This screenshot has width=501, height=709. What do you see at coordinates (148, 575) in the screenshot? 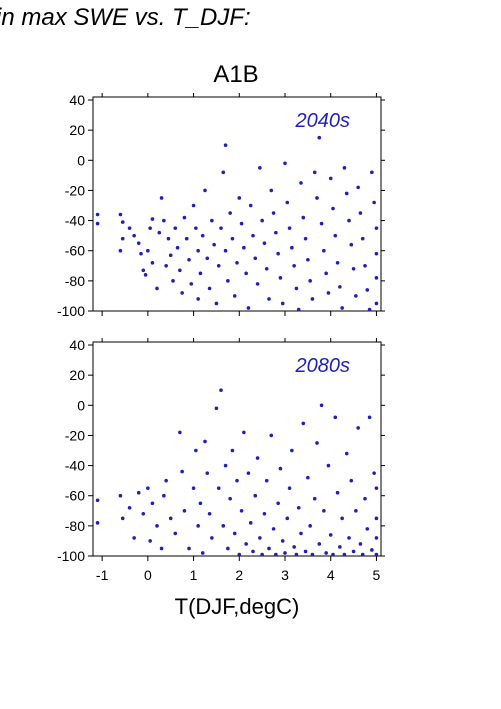
I see `x-tick-label: 0` at bounding box center [148, 575].